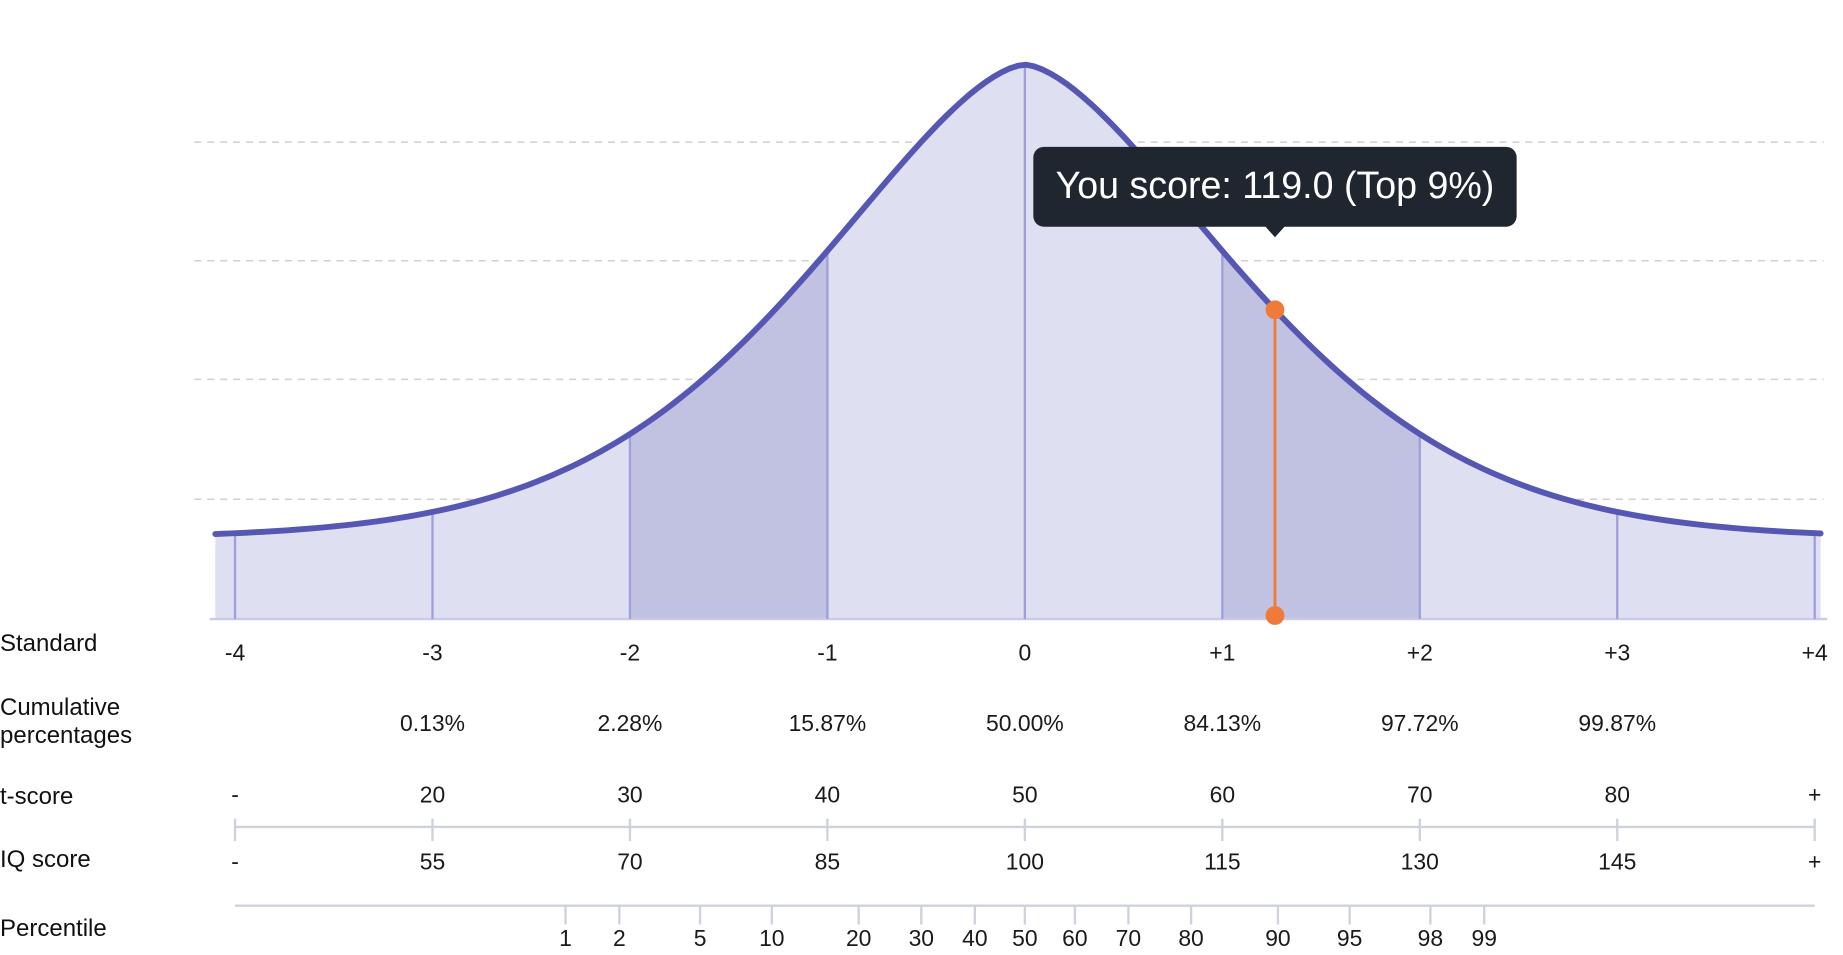  Describe the element at coordinates (1617, 652) in the screenshot. I see `x-tick-label: +3` at that location.